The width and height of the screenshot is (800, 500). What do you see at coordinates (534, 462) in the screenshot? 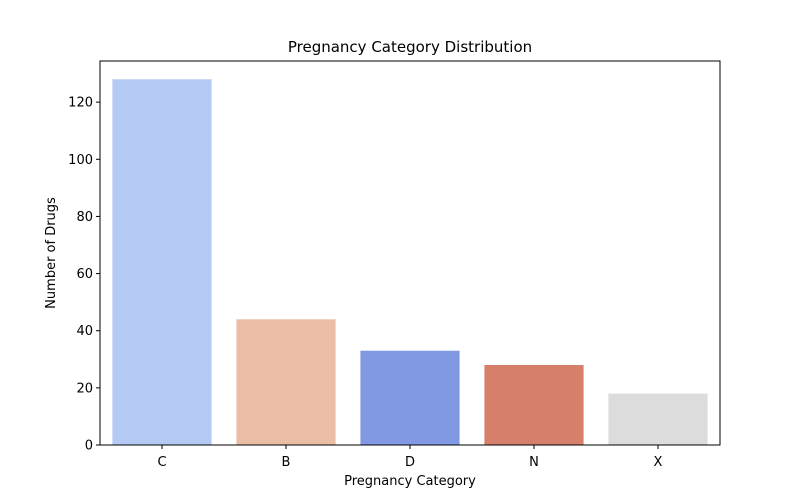
I see `x-tick-label: N` at bounding box center [534, 462].